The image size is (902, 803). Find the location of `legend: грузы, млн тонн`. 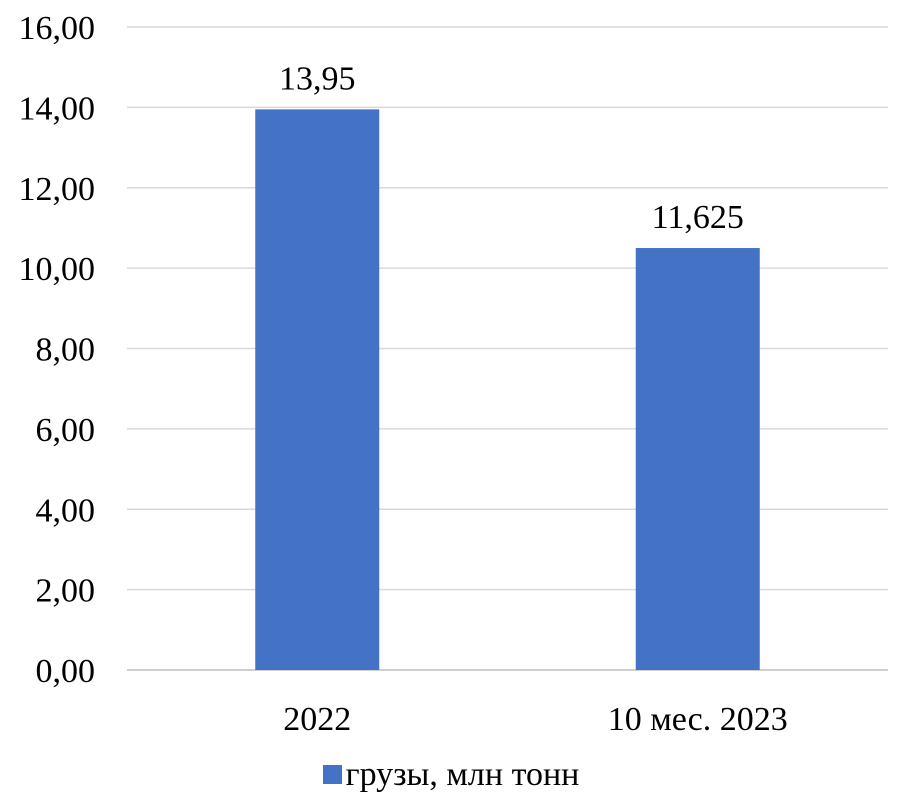

legend: грузы, млн тонн is located at coordinates (451, 775).